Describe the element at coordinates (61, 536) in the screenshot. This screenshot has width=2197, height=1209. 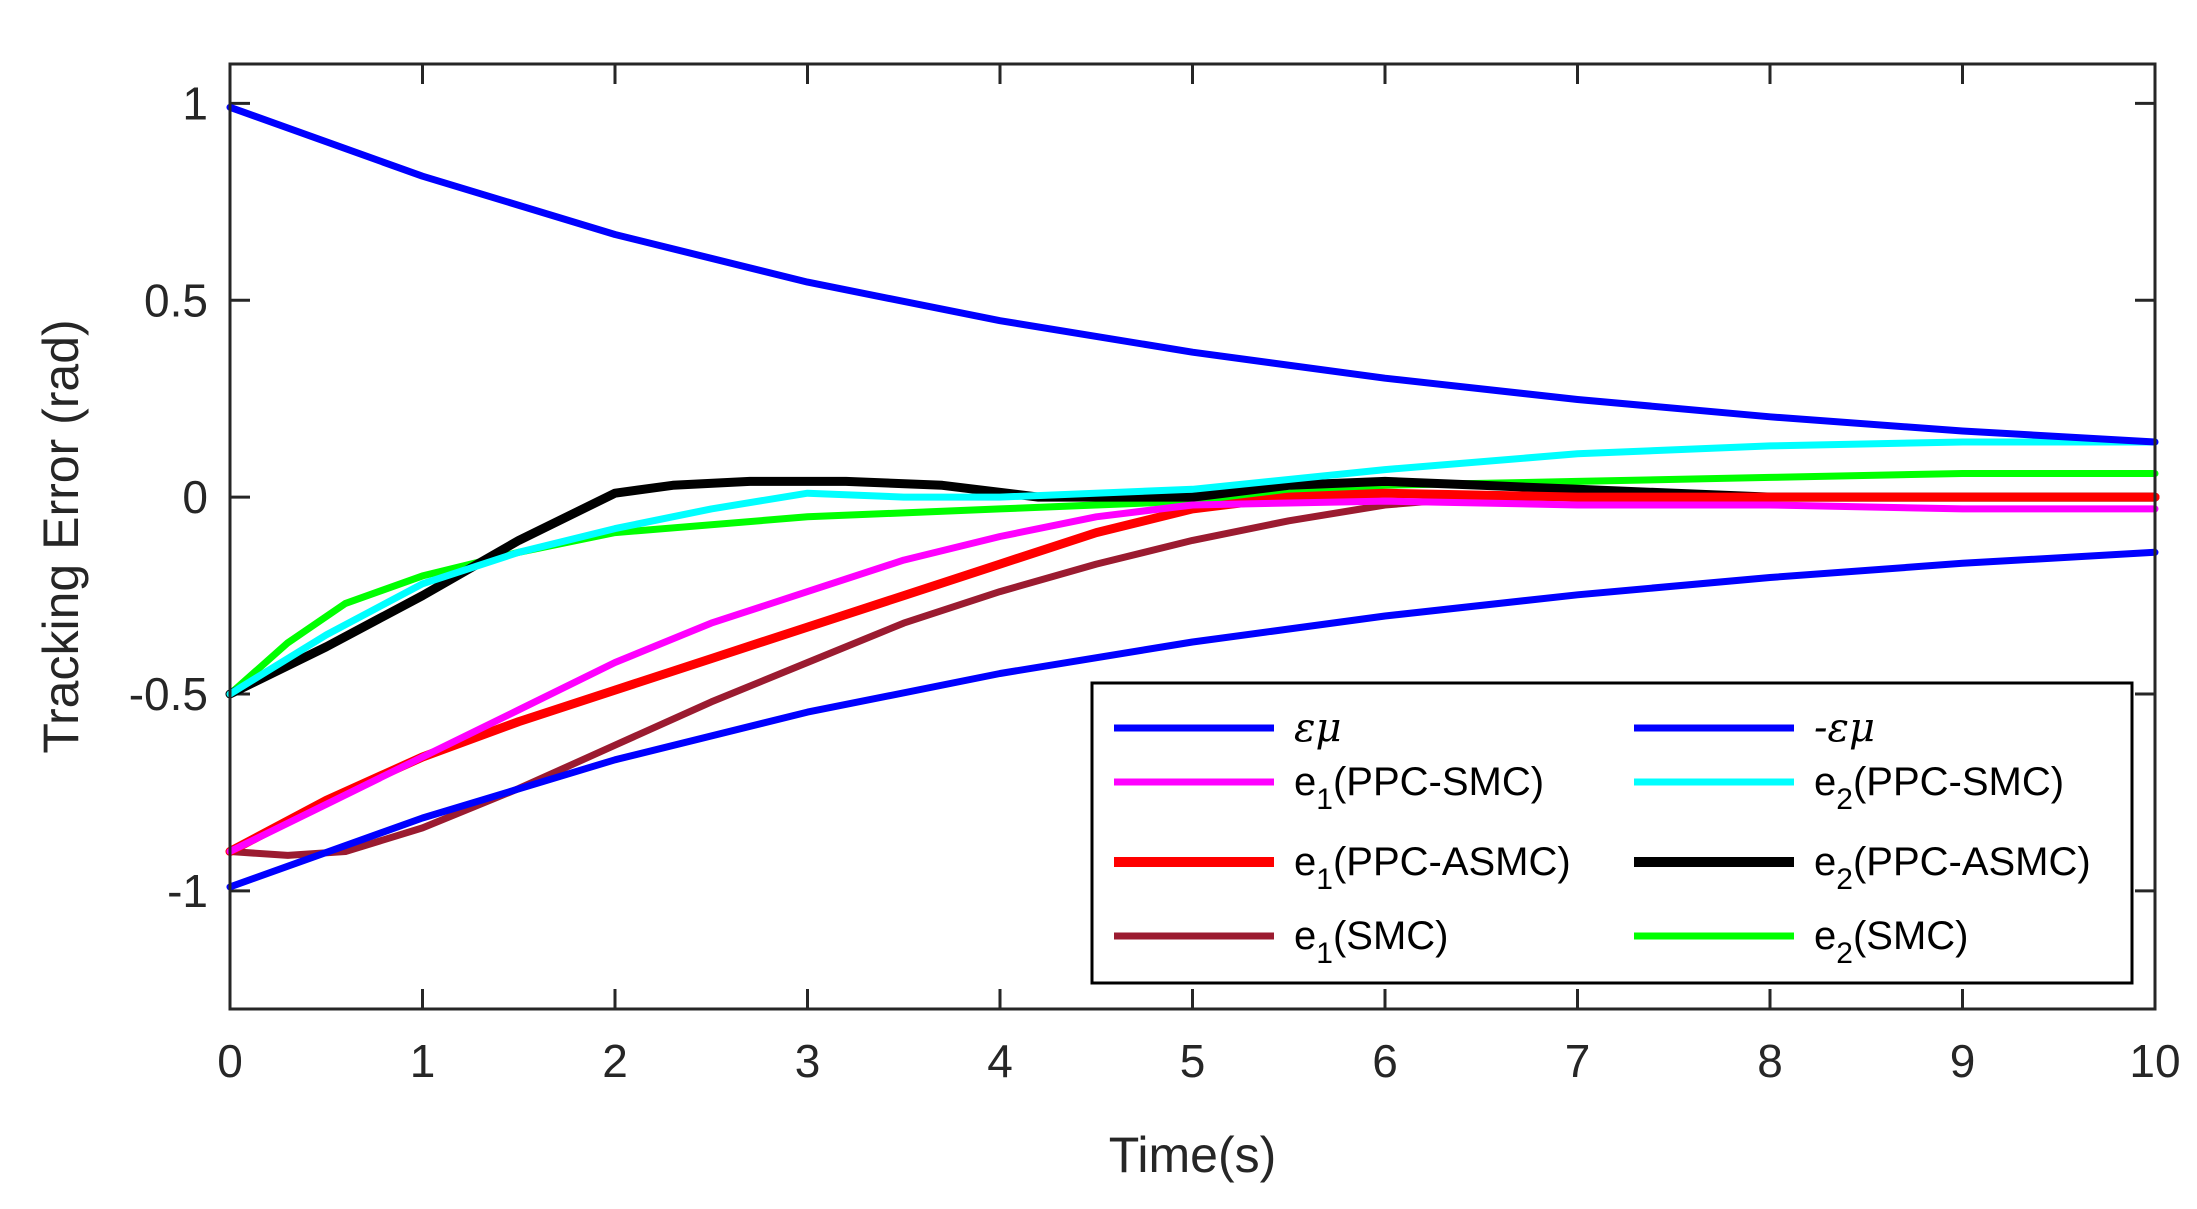
I see `y-axis-label: Tracking Error (rad)` at that location.